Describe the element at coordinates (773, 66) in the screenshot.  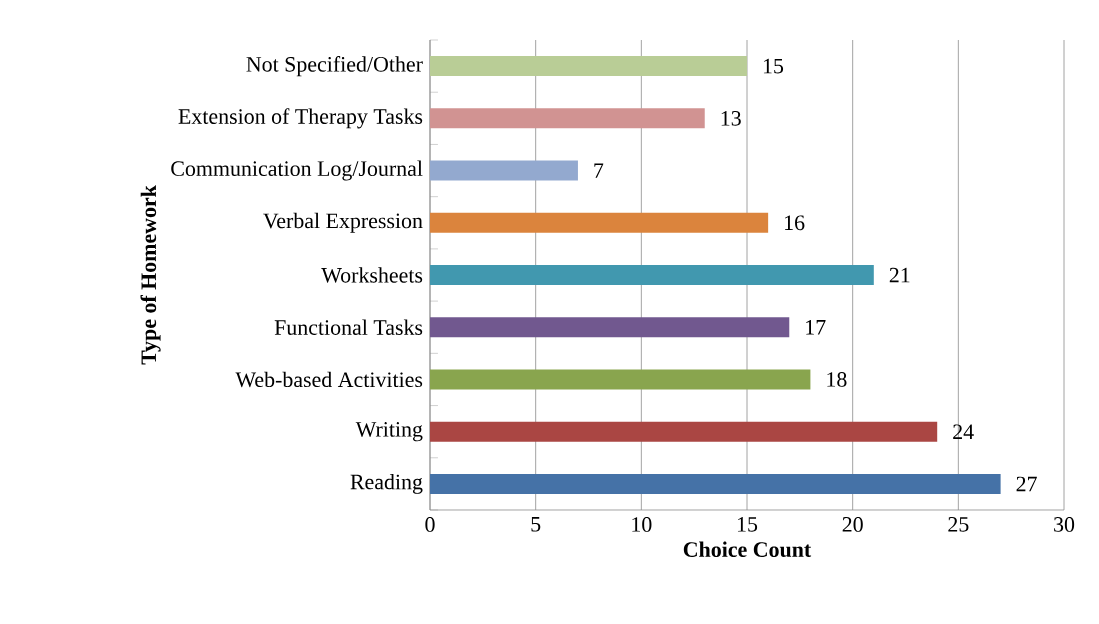
I see `data-label: 15` at that location.